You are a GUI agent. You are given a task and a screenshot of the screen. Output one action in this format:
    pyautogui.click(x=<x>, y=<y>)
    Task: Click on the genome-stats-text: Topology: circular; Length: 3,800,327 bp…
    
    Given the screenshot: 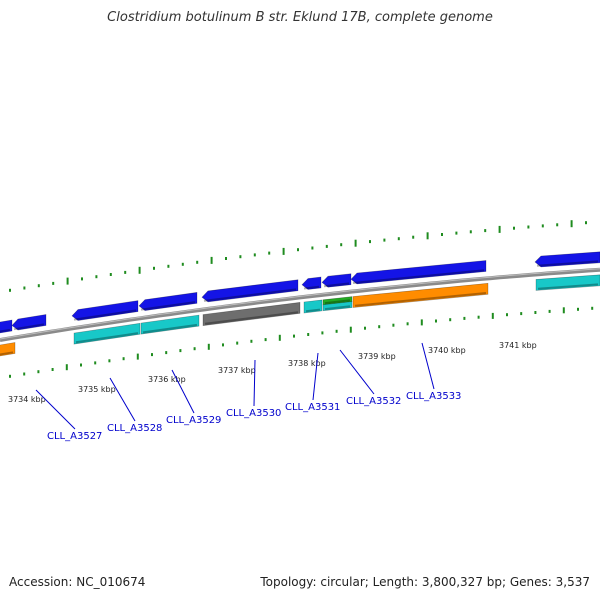 What is the action you would take?
    pyautogui.click(x=425, y=582)
    